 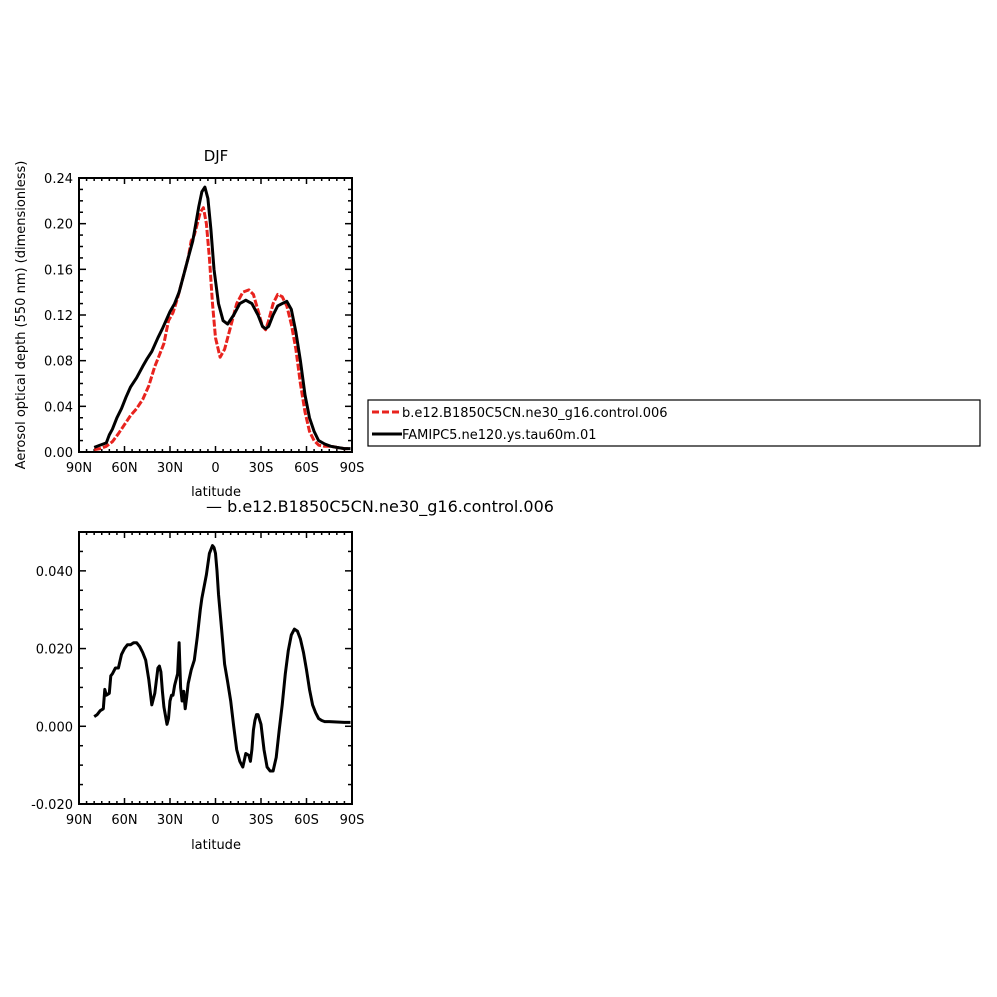 I want to click on bottom-chart-title: — b.e12.B1850C5CN.ne30_g16.control.006, so click(x=380, y=507).